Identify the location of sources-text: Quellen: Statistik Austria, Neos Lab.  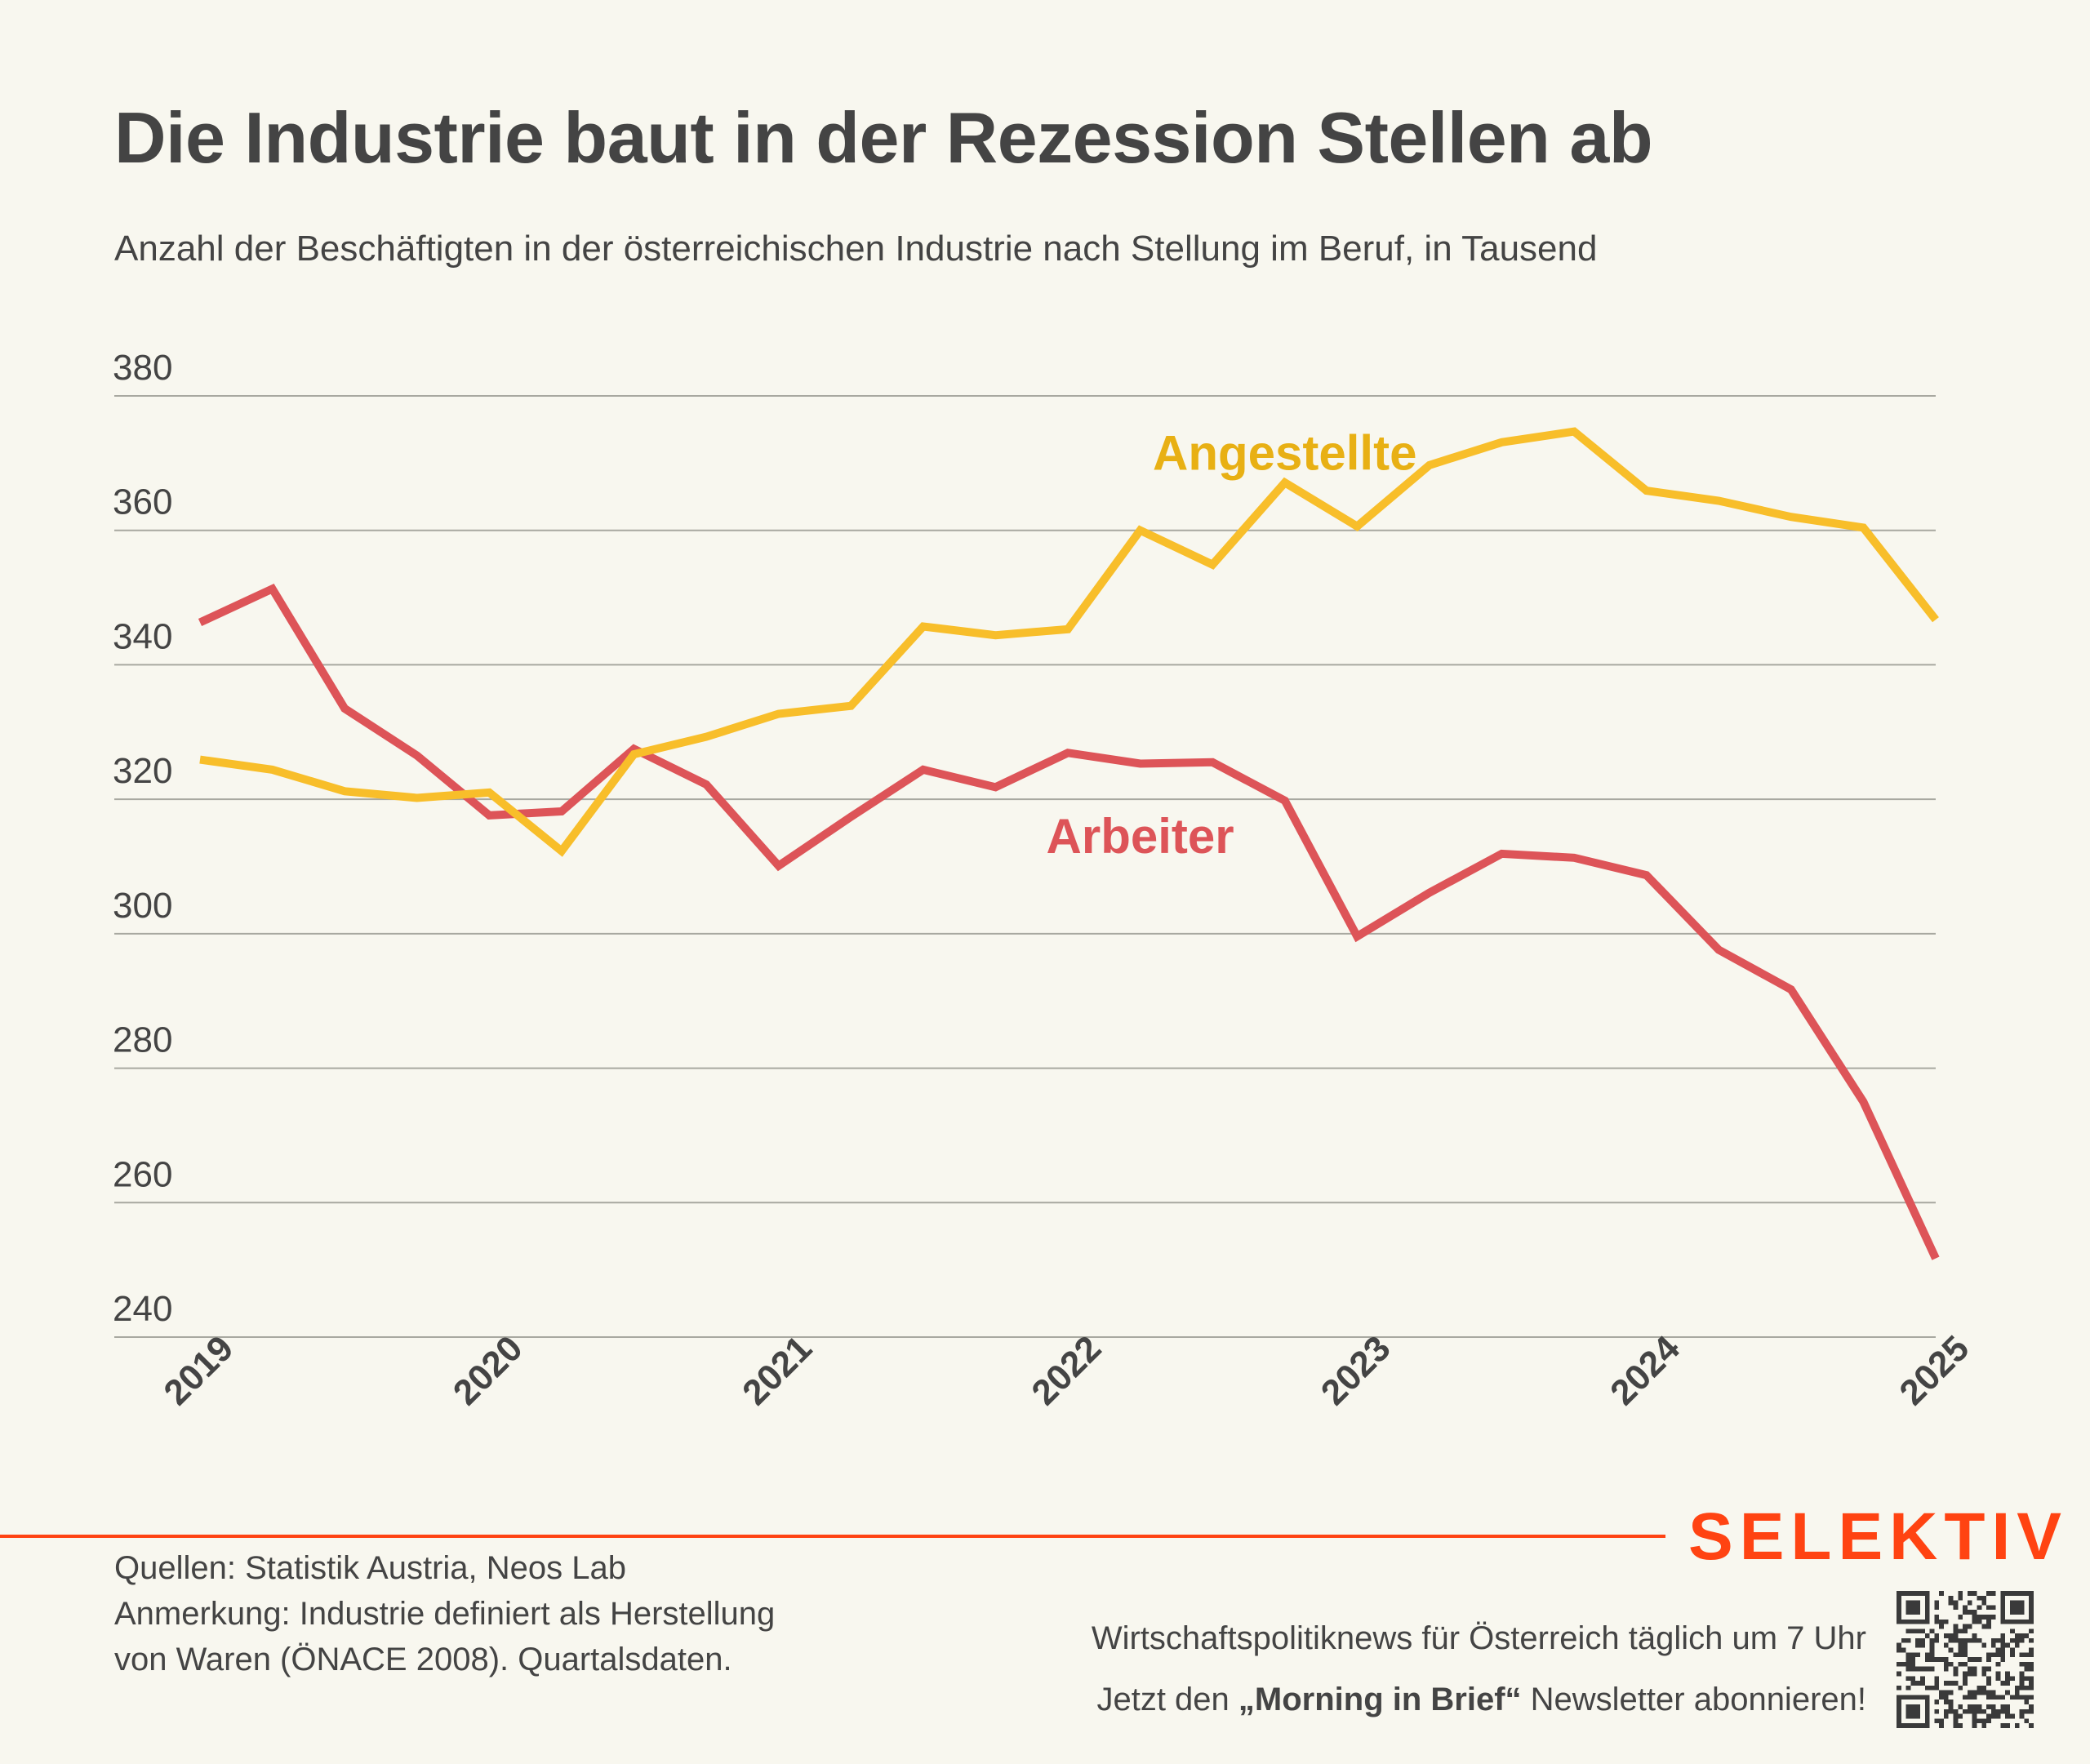
(370, 1568).